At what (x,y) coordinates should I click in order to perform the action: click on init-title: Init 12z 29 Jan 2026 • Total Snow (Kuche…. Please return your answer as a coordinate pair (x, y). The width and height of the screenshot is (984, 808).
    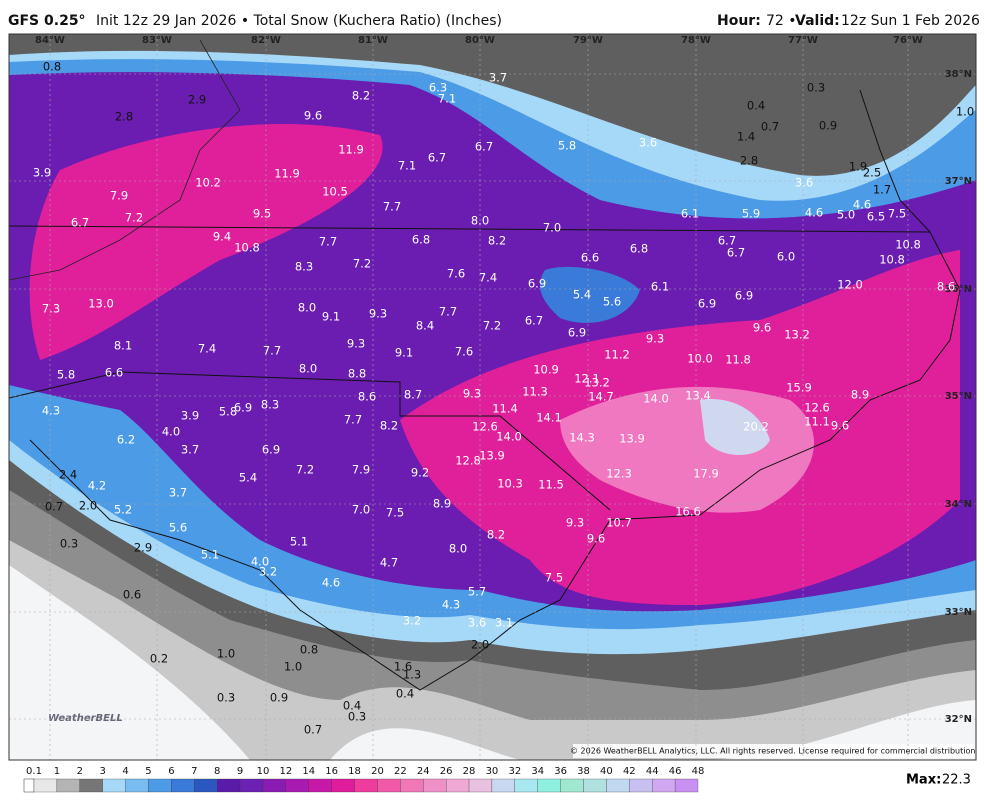
    Looking at the image, I should click on (299, 21).